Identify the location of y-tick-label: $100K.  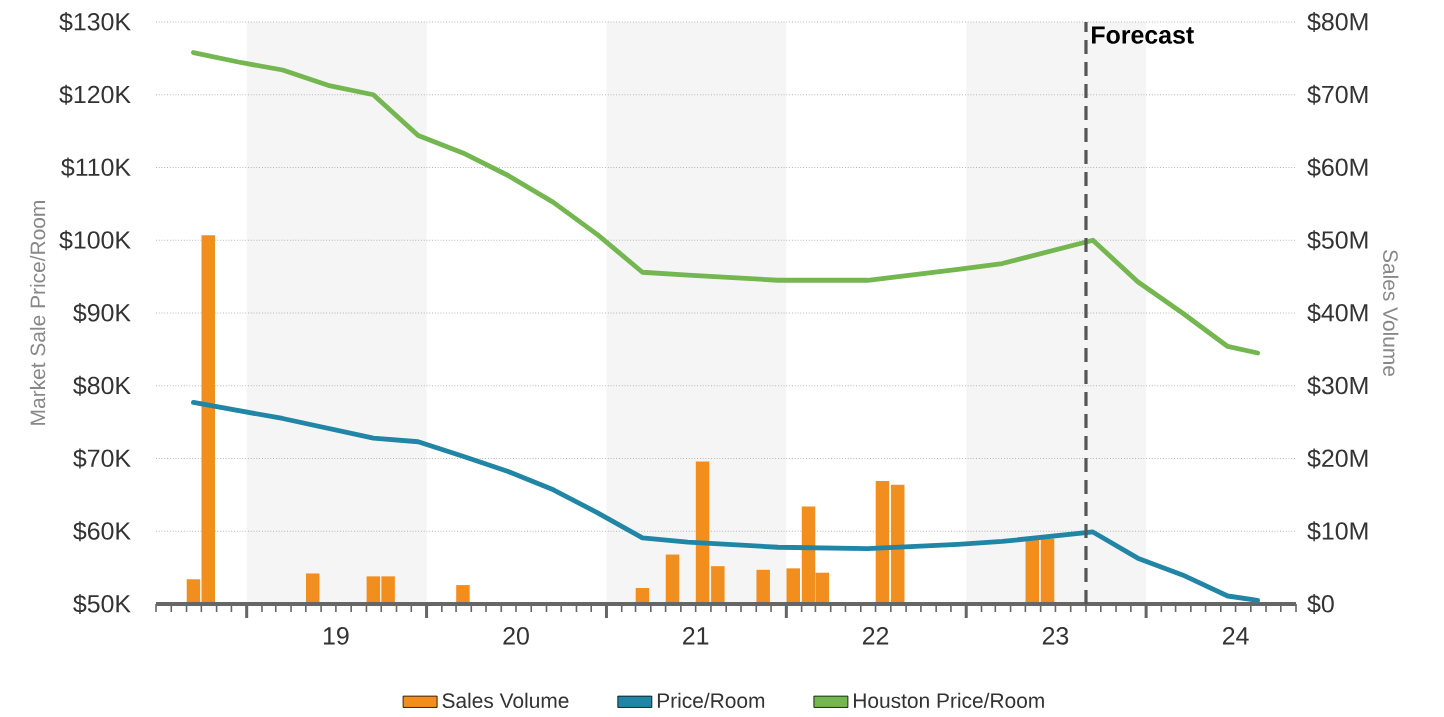
(95, 240).